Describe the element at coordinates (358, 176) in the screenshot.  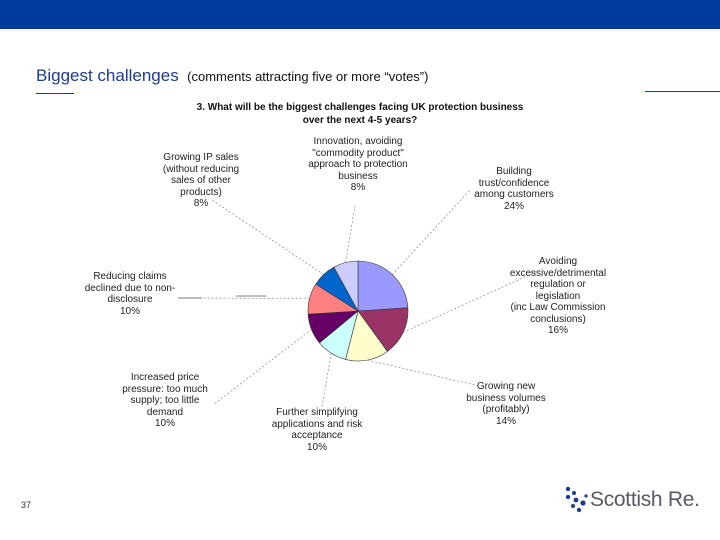
I see `slice-label-line: business` at that location.